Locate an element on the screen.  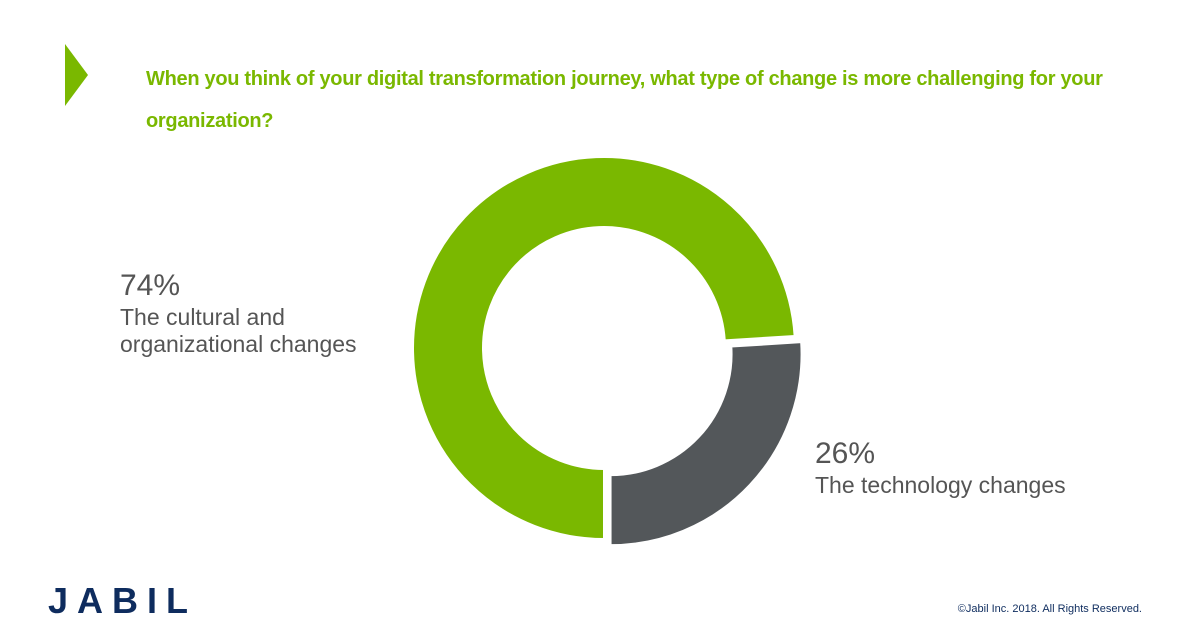
slice-label: 26% The technology changes is located at coordinates (985, 467).